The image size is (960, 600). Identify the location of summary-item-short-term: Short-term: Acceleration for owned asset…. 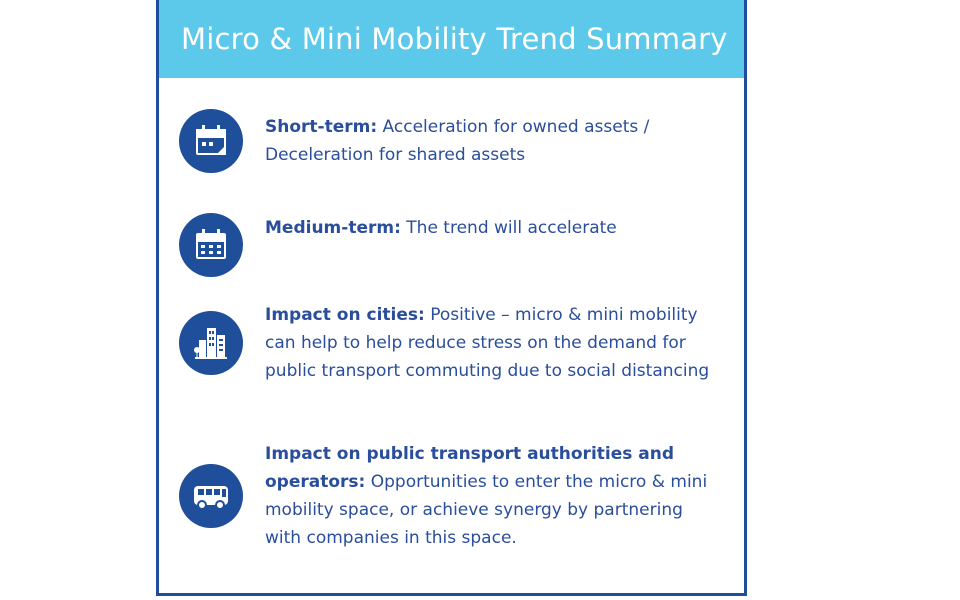
(449, 141).